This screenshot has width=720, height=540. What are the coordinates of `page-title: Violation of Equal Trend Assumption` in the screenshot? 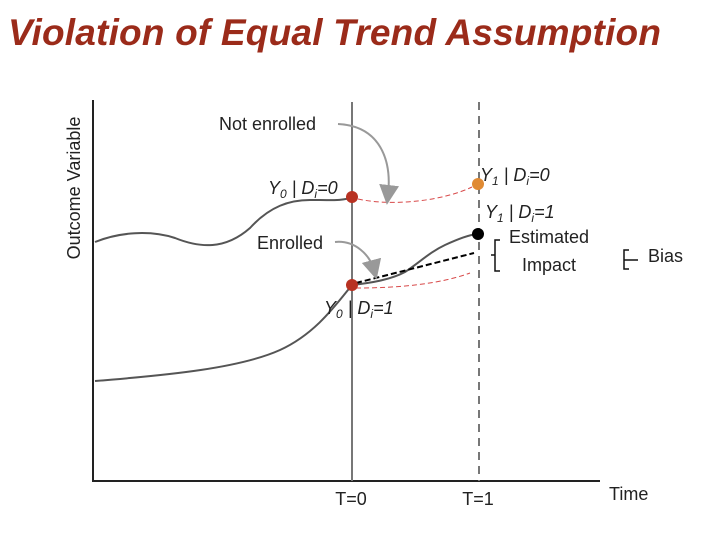 It's located at (335, 32).